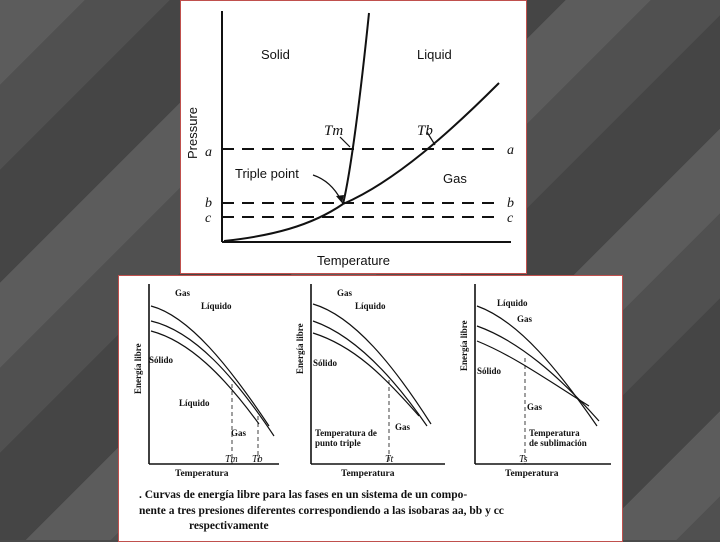  I want to click on isobar-c-left: c, so click(208, 218).